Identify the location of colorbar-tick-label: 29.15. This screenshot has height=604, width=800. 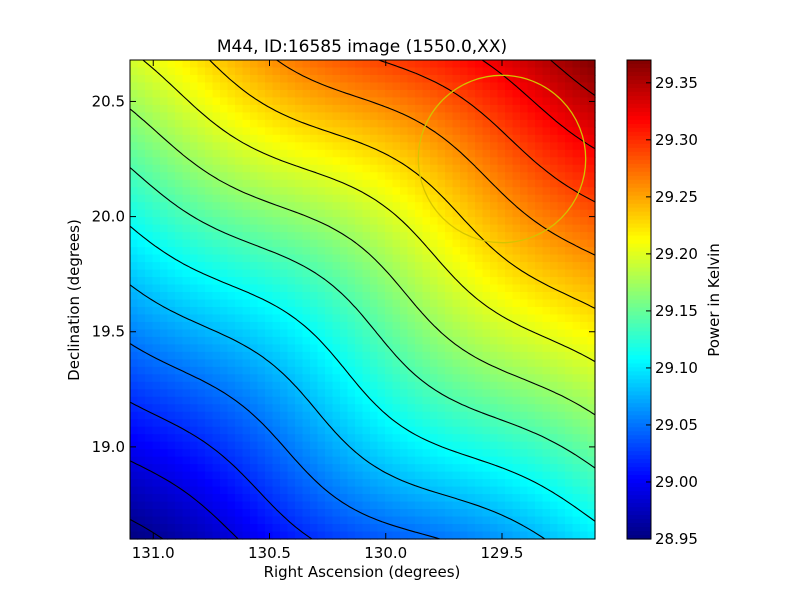
(676, 311).